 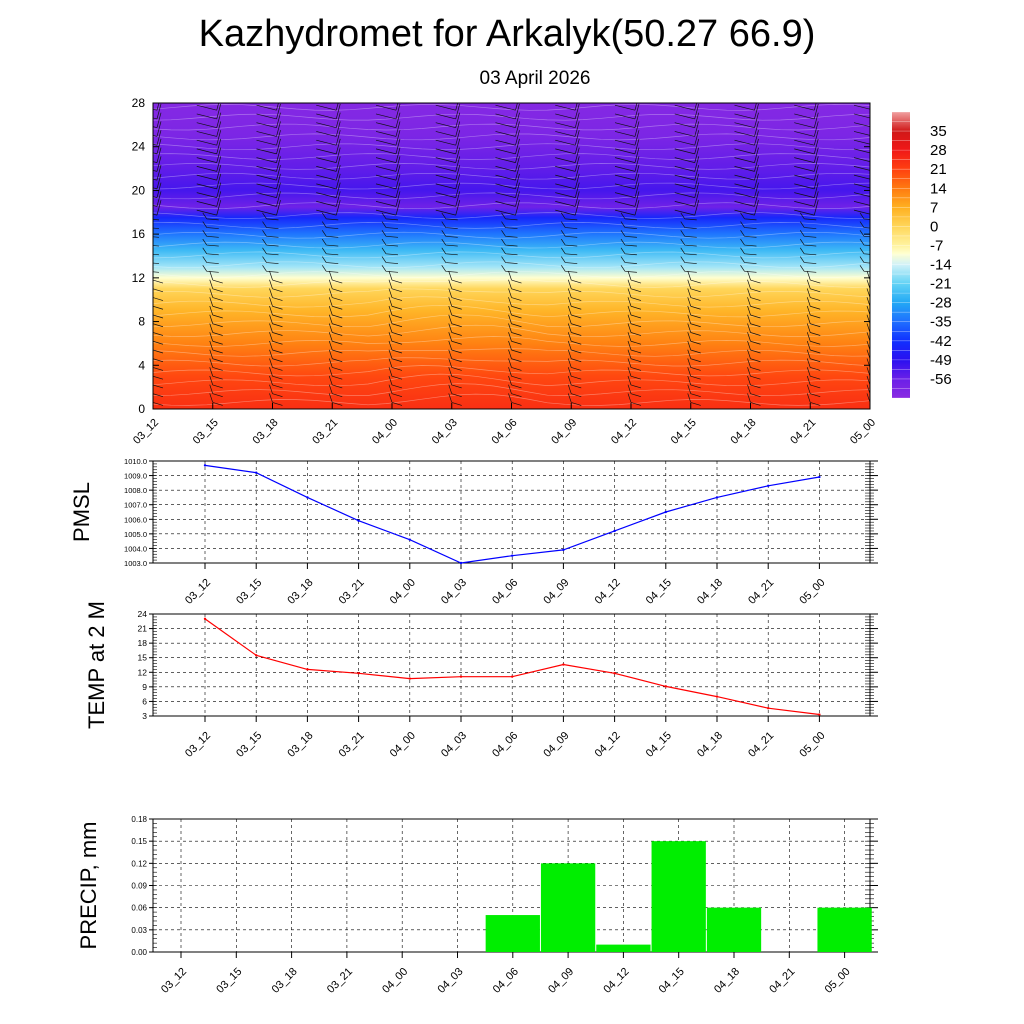 What do you see at coordinates (139, 190) in the screenshot?
I see `y-tick-label: 20` at bounding box center [139, 190].